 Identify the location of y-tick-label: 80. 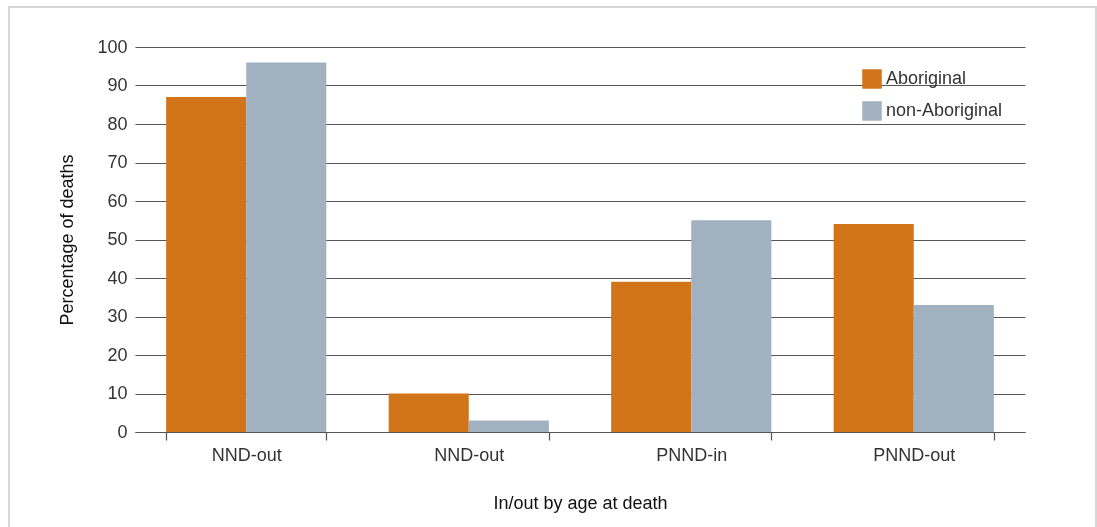
(117, 123).